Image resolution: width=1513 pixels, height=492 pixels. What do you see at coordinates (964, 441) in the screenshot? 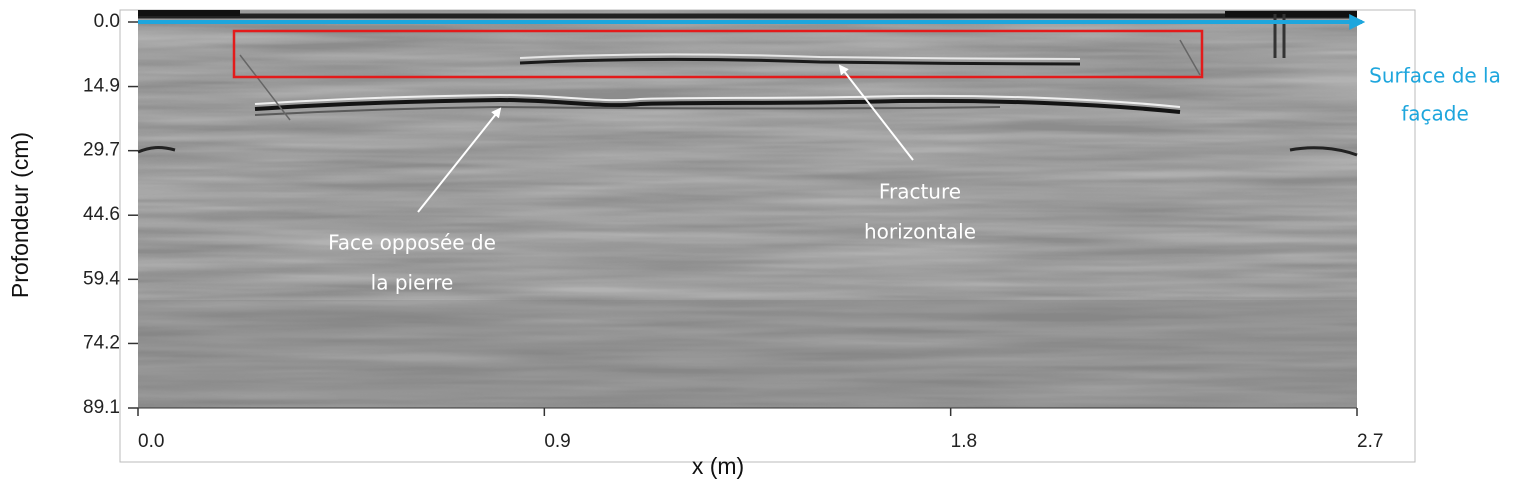
I see `x-tick-label: 1.8` at bounding box center [964, 441].